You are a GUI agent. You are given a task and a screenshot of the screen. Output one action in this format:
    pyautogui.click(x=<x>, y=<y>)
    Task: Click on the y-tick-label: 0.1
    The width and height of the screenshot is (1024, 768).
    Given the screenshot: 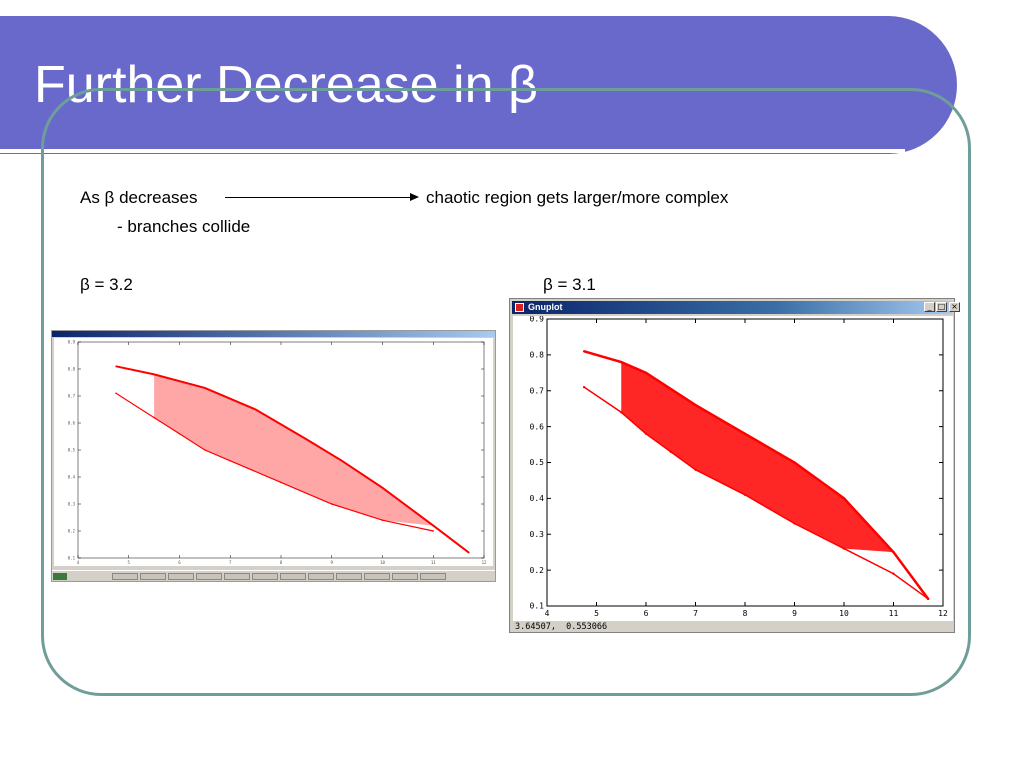 What is the action you would take?
    pyautogui.click(x=72, y=557)
    